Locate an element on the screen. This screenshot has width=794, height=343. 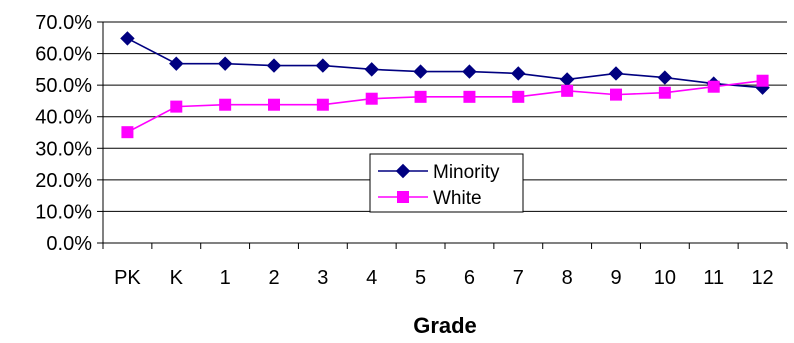
x-tick-label: PK is located at coordinates (127, 278).